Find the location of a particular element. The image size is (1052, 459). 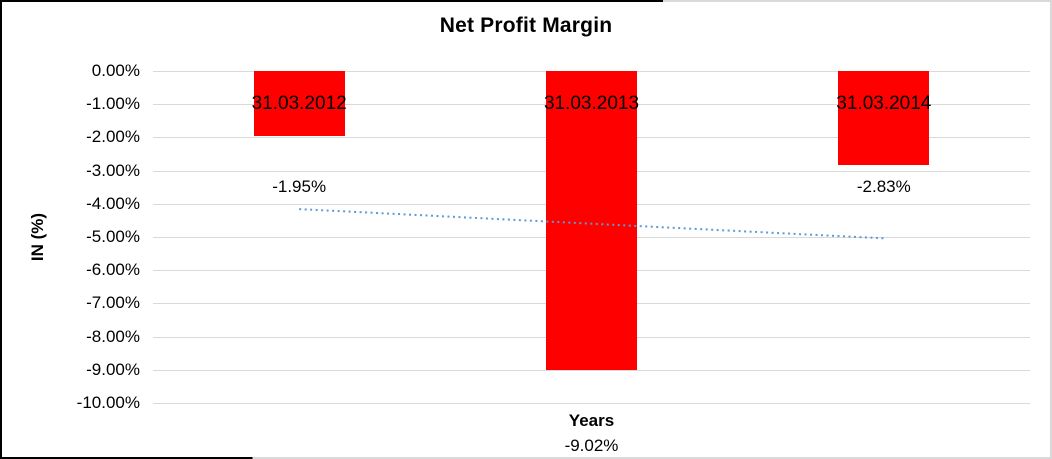

data-label: -1.95% is located at coordinates (299, 186).